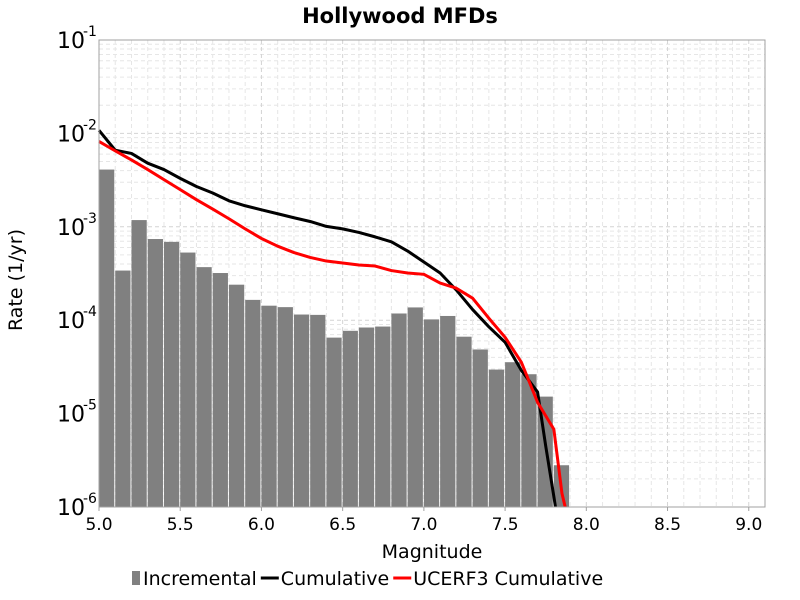  I want to click on legend-label-cumulative: Cumulative, so click(335, 579).